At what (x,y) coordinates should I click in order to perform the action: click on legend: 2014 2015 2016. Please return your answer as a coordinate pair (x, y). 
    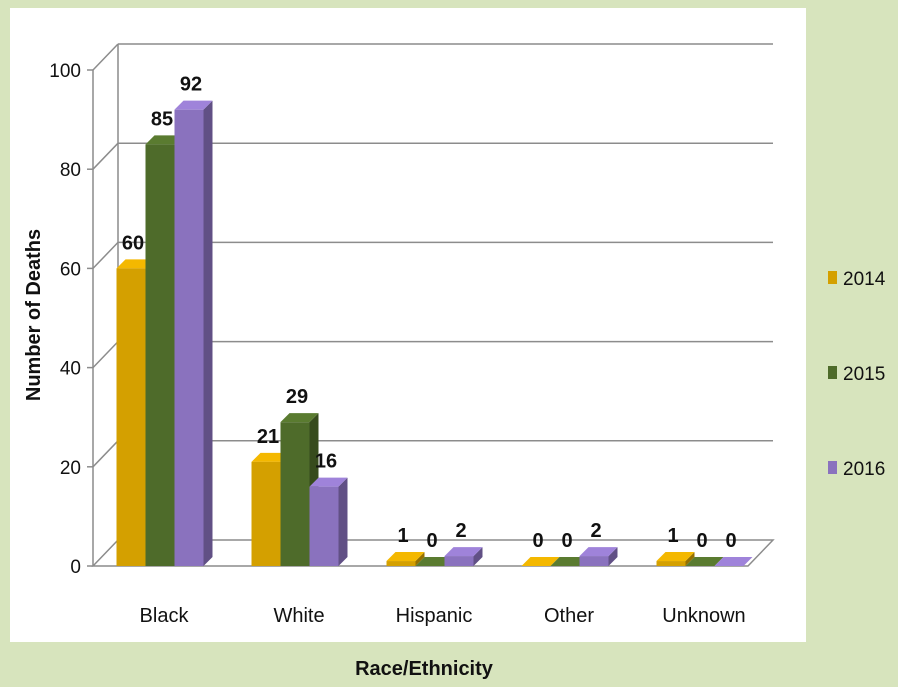
    Looking at the image, I should click on (857, 374).